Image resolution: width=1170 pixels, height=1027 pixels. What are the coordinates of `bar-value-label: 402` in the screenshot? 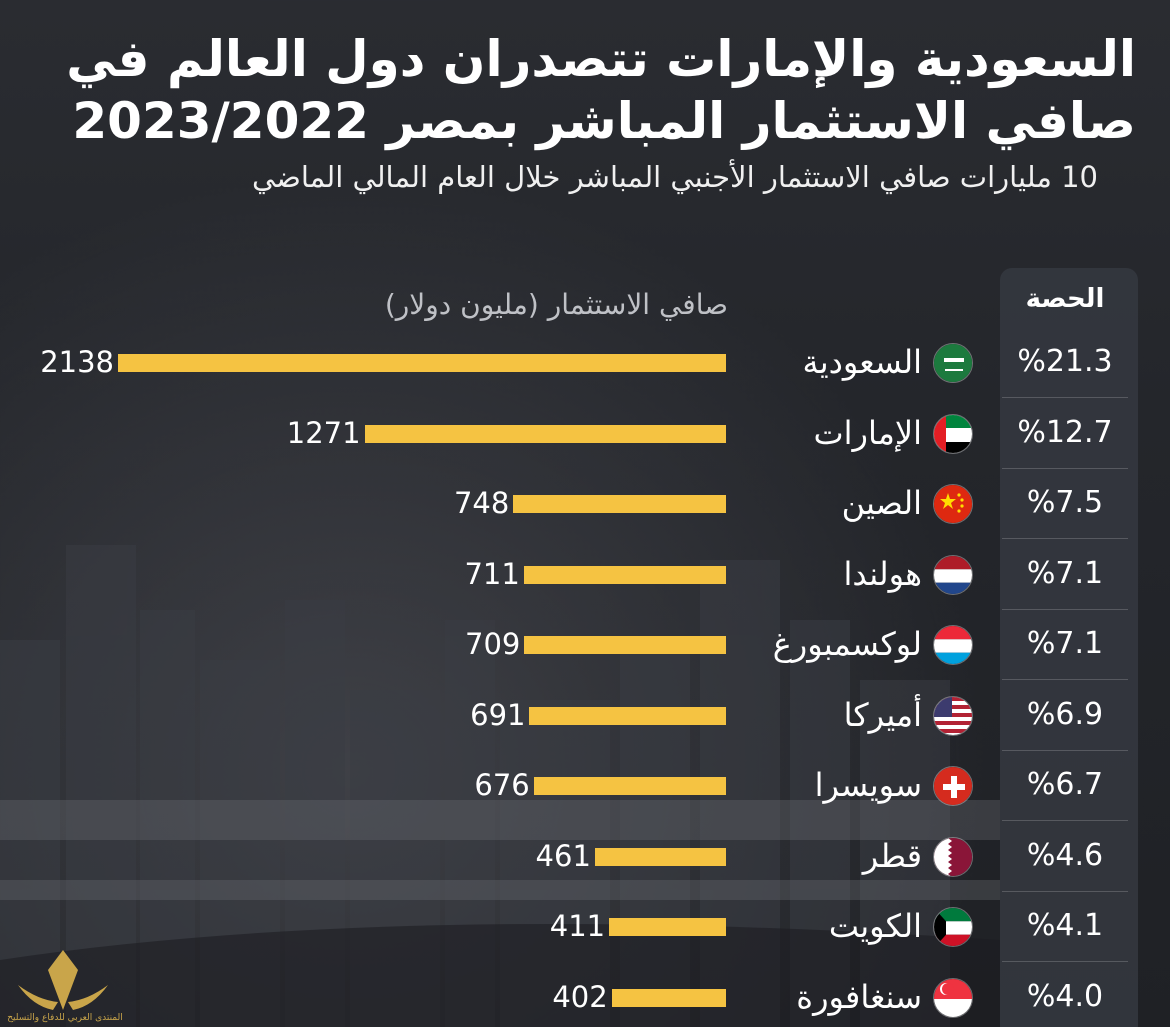 It's located at (580, 996).